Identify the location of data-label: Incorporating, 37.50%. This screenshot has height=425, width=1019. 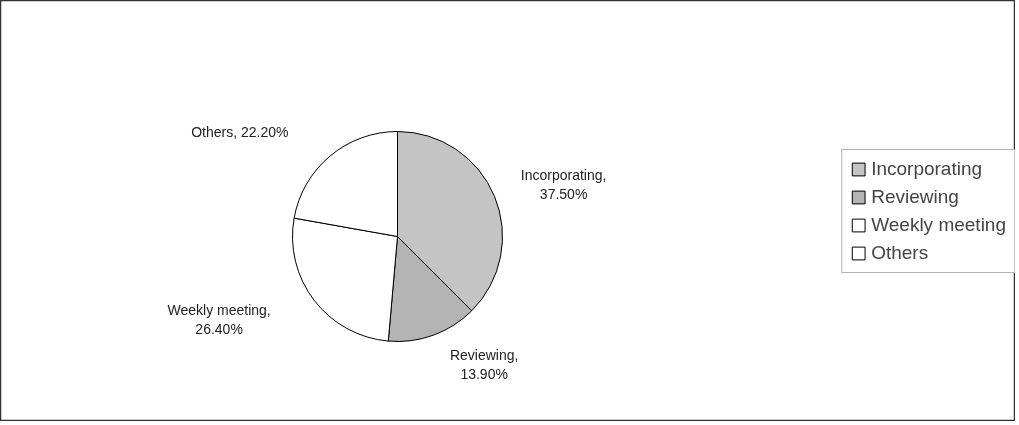
(563, 184).